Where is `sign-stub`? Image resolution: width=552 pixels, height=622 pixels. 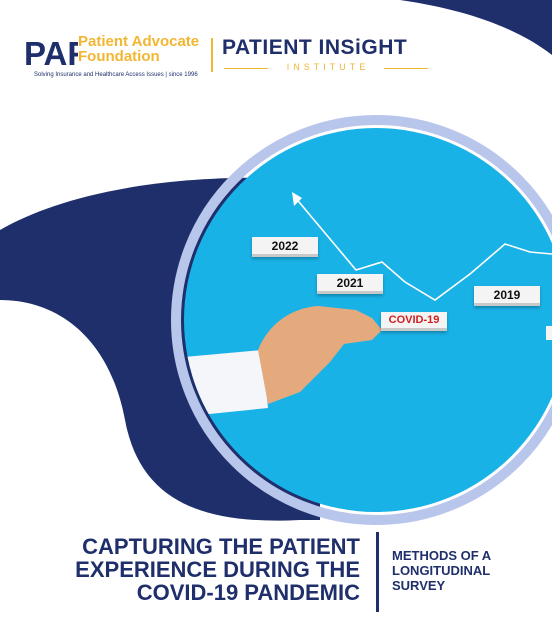
sign-stub is located at coordinates (549, 333).